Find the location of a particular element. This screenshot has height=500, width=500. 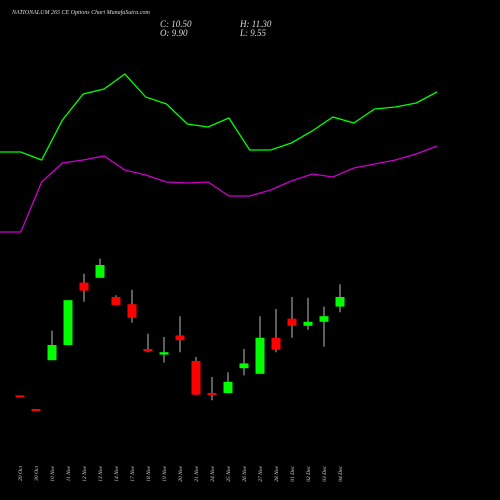

x-tick-label: 03 Dec is located at coordinates (325, 473).